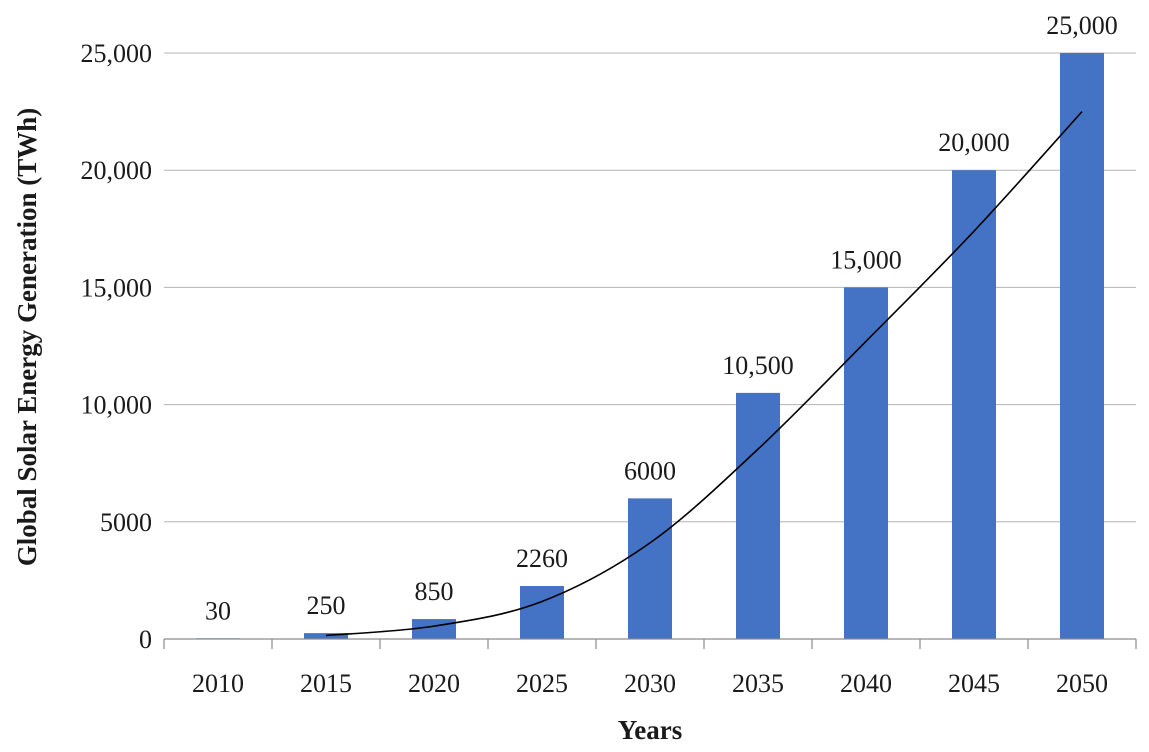  Describe the element at coordinates (542, 683) in the screenshot. I see `x-tick-label: 2025` at that location.